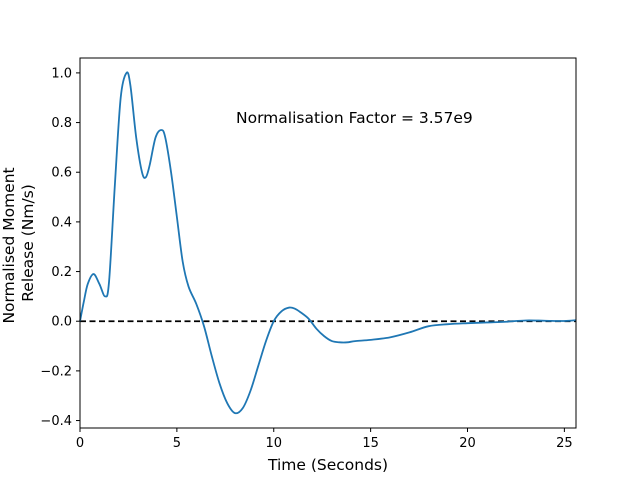  I want to click on y-tick-label: 1.0, so click(61, 73).